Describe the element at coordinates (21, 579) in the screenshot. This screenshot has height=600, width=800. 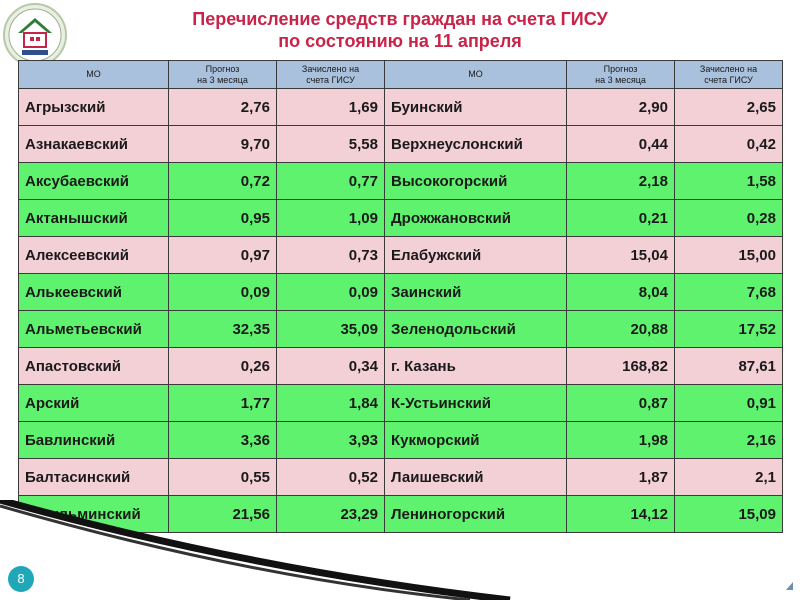
I see `page-number-badge: 8` at that location.